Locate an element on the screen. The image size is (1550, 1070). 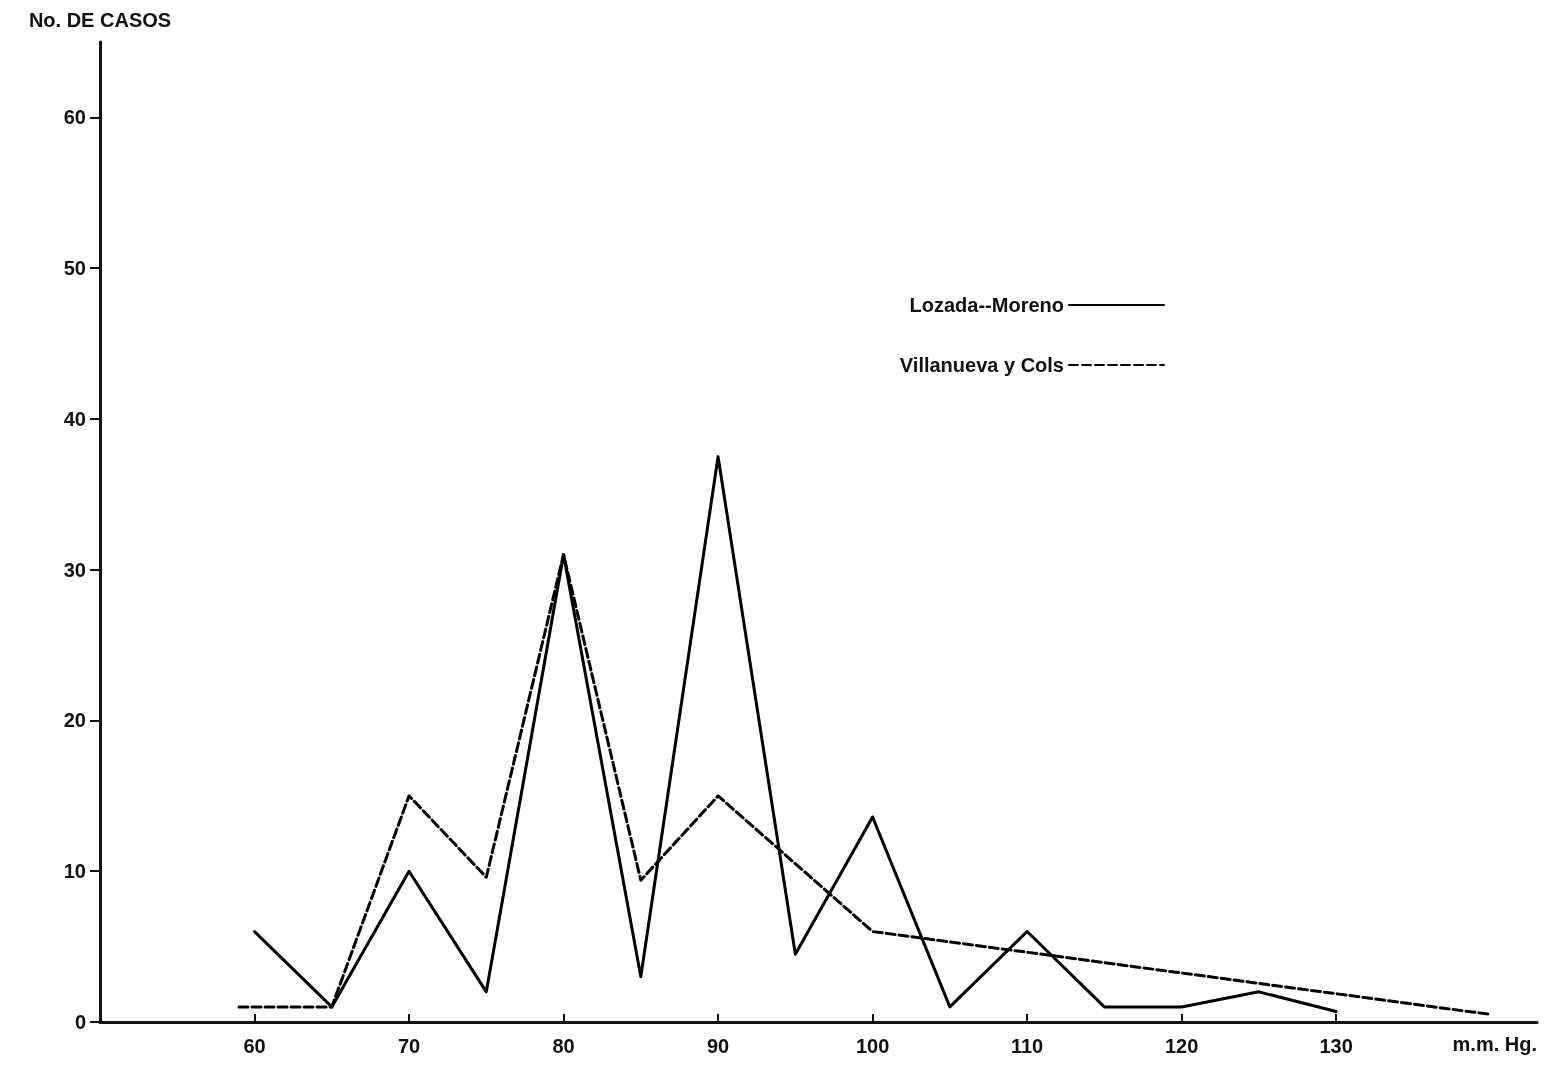
legend-label: Villanueva y Cols is located at coordinates (981, 365).